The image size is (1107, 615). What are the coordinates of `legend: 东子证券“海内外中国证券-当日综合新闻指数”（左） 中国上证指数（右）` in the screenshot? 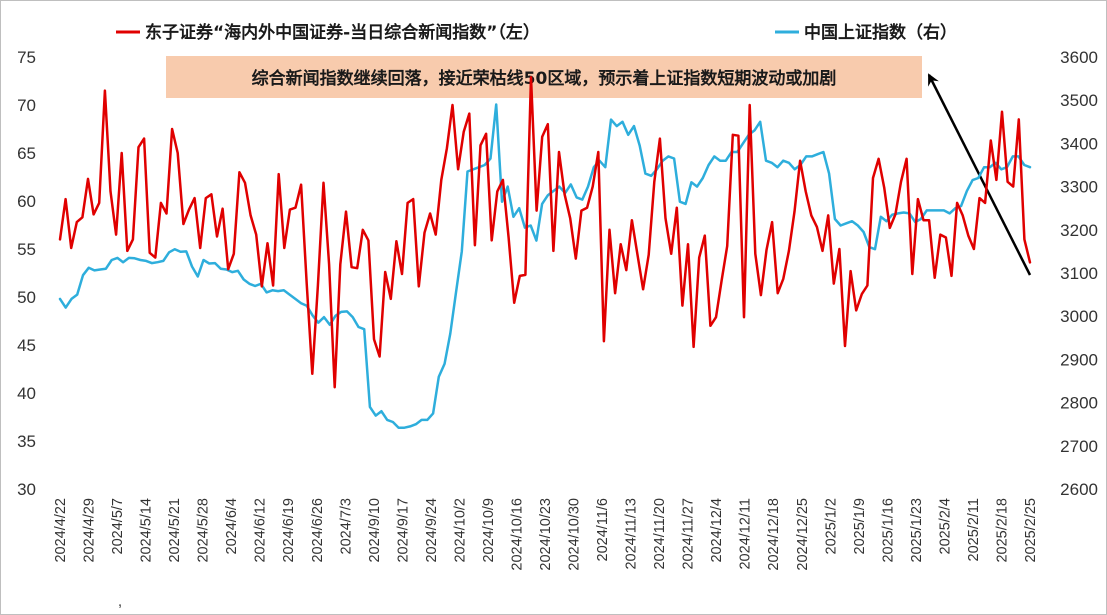 It's located at (536, 32).